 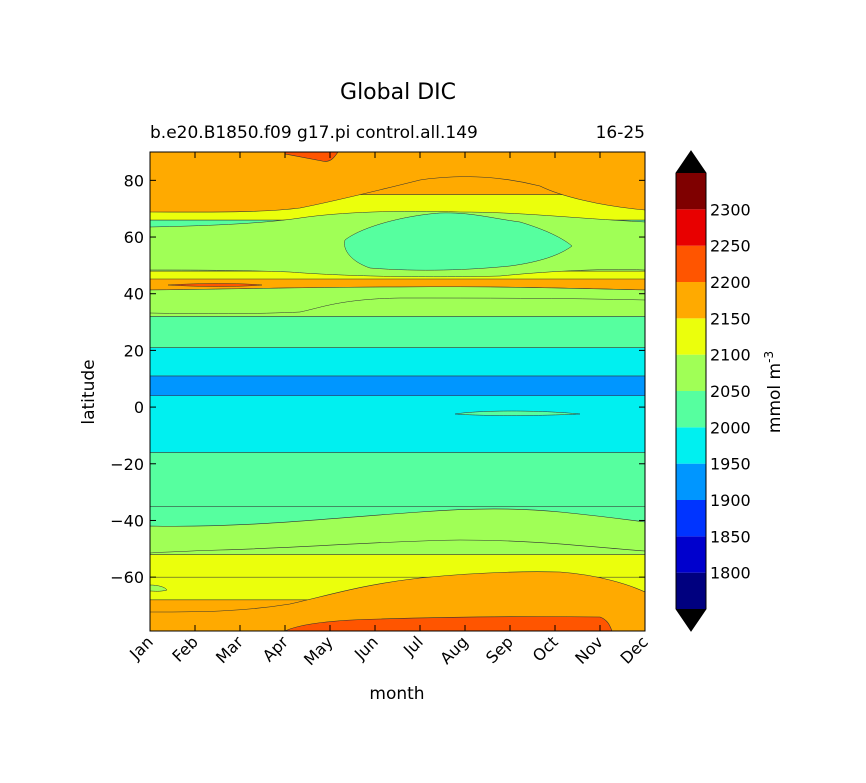 I want to click on contour-north-2150-arc, so click(x=397, y=182).